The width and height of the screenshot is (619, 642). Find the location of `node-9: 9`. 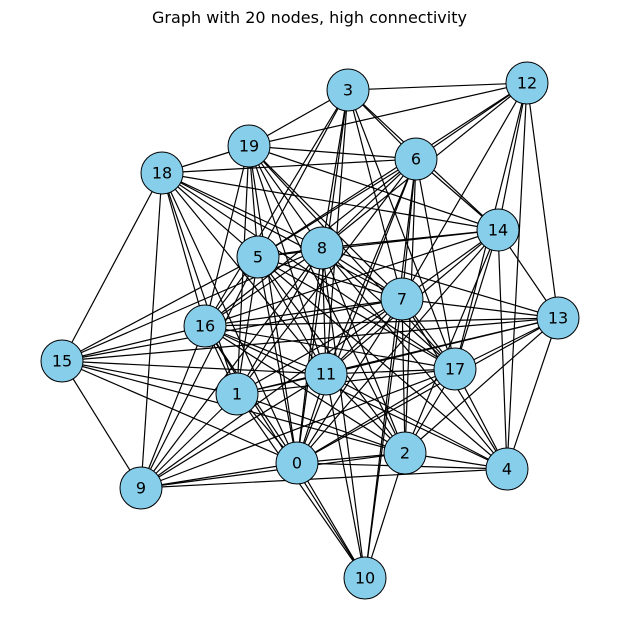

node-9: 9 is located at coordinates (141, 488).